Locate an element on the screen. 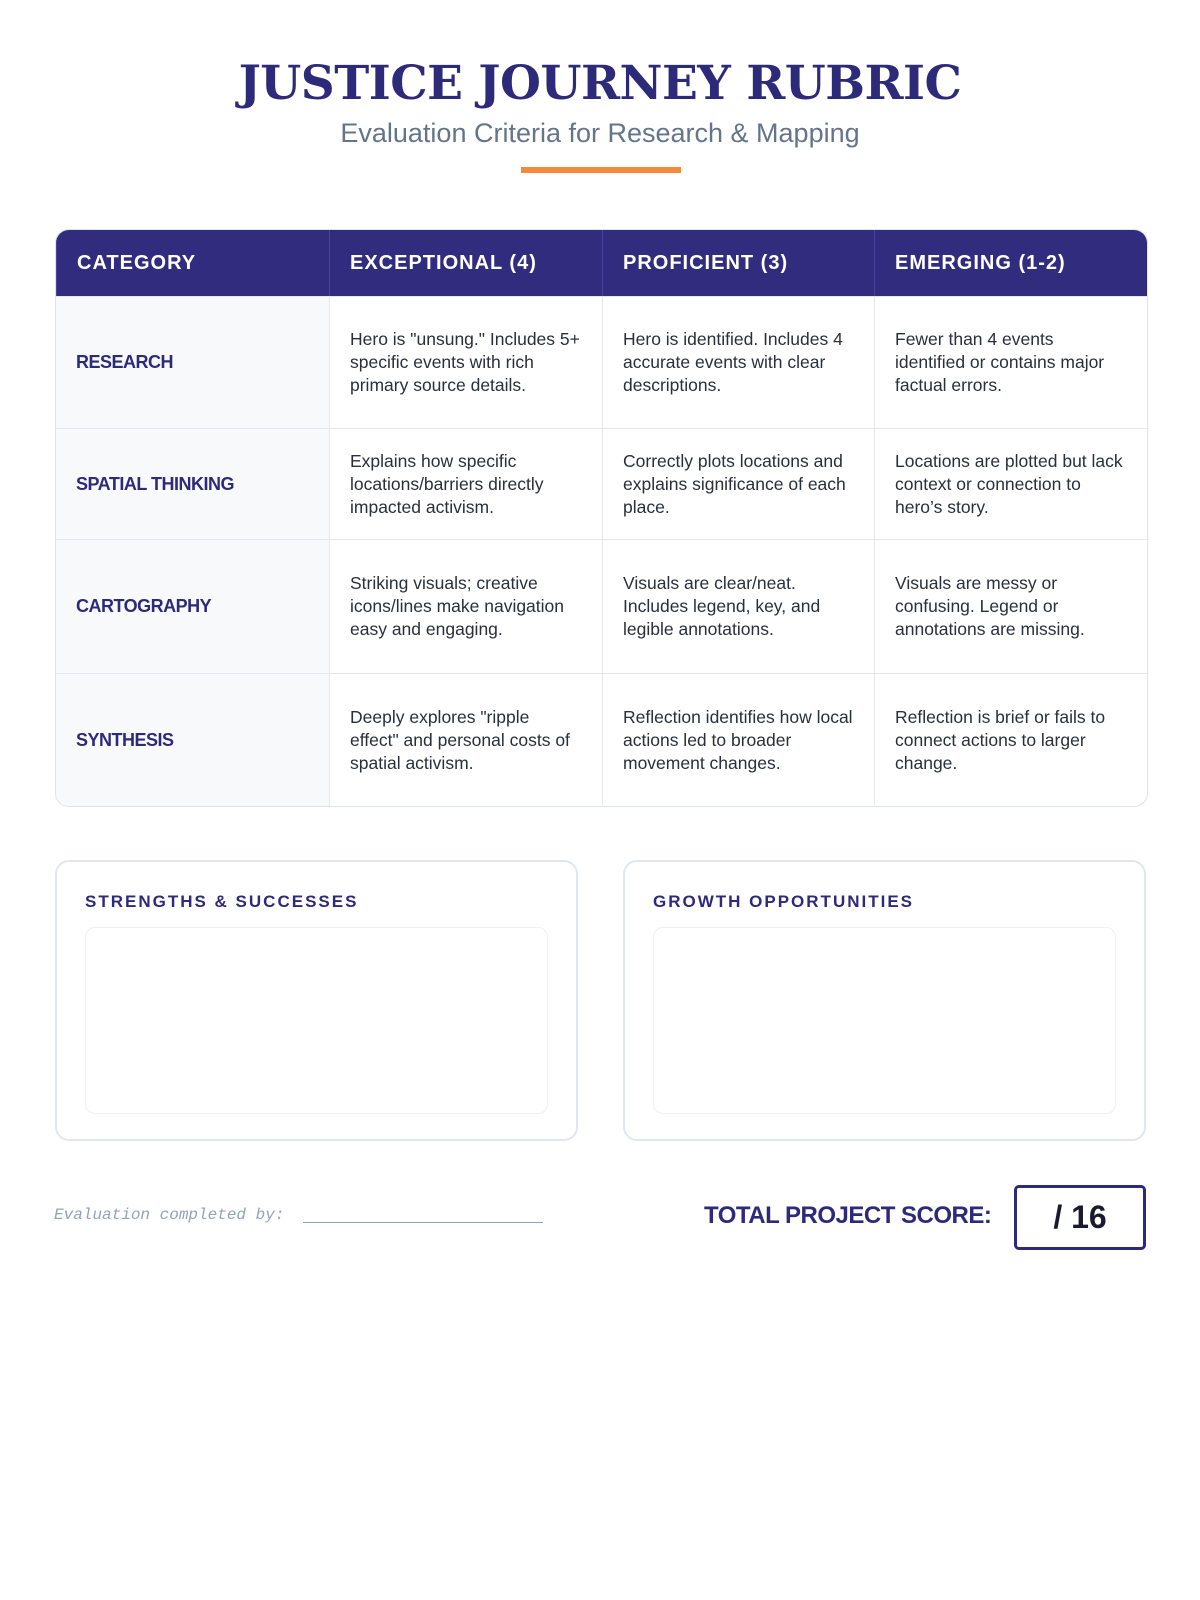  strengths-panel: STRENGTHS & SUCCESSES is located at coordinates (316, 1000).